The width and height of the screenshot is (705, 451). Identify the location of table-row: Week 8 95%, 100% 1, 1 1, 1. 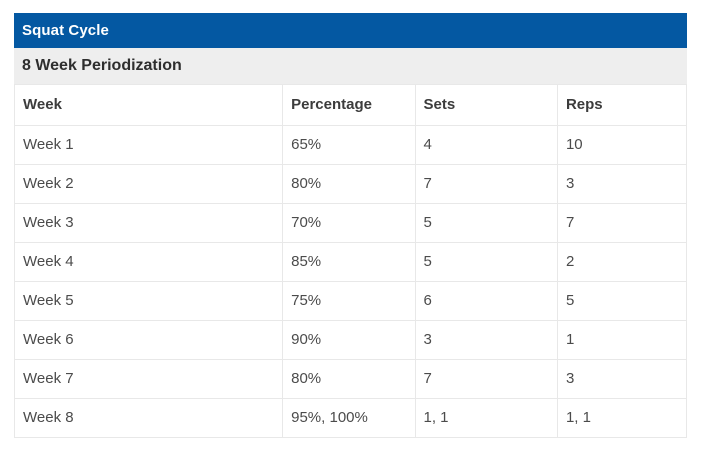
(350, 418).